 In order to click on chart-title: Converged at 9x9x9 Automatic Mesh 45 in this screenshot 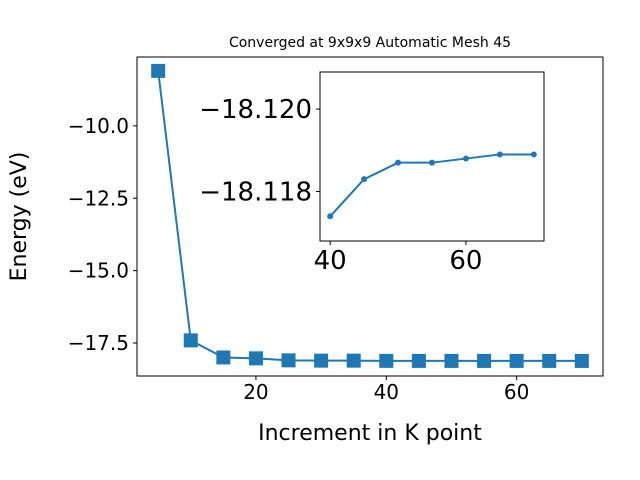, I will do `click(370, 43)`.